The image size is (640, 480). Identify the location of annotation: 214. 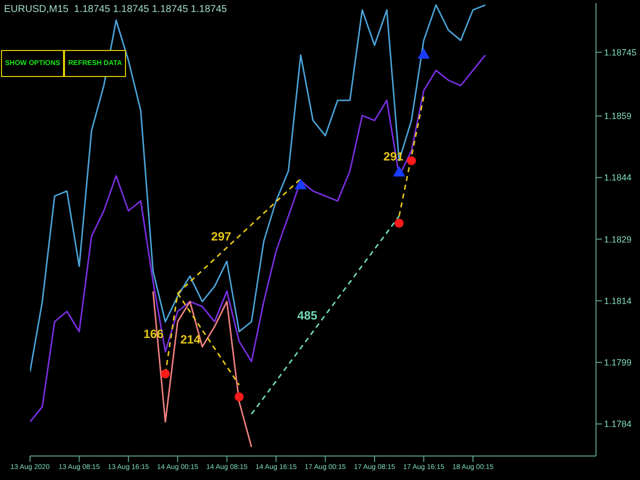
(190, 339).